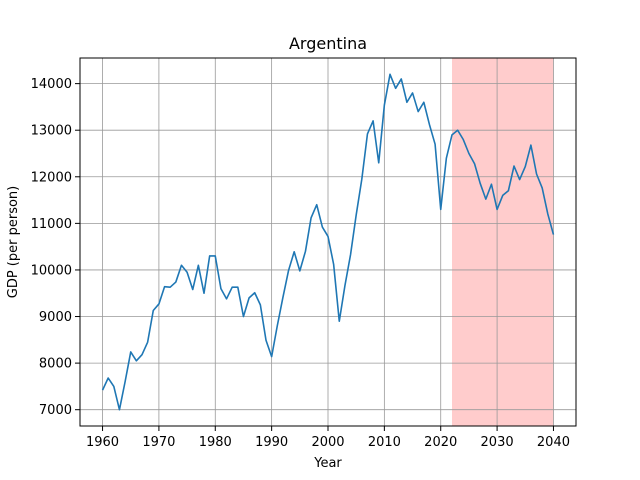  I want to click on x-tick-label: 1990, so click(271, 442).